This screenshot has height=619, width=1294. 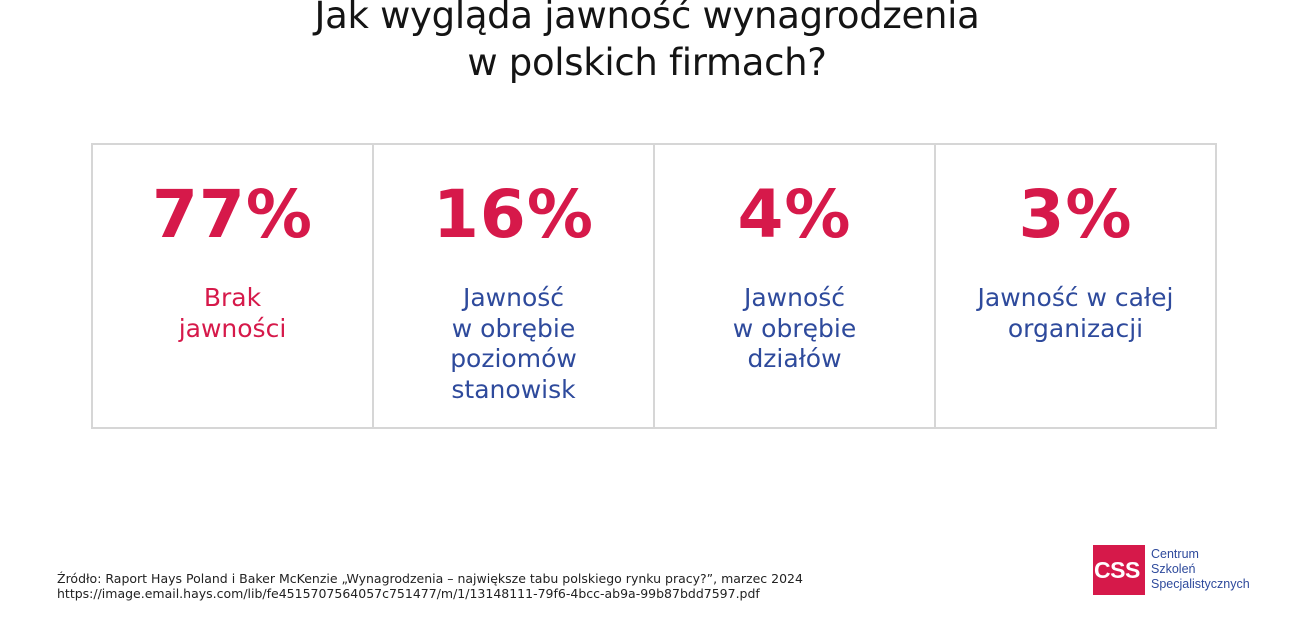 I want to click on css-logo: CSS Centrum Szkoleń Specjalistycznych, so click(x=1188, y=572).